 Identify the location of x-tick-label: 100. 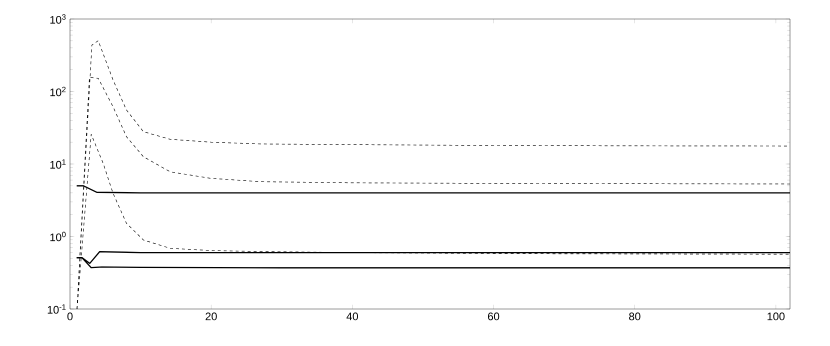
(776, 316).